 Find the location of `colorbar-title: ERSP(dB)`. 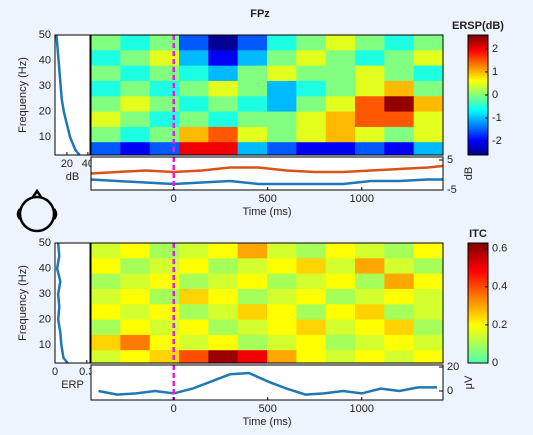

colorbar-title: ERSP(dB) is located at coordinates (478, 26).